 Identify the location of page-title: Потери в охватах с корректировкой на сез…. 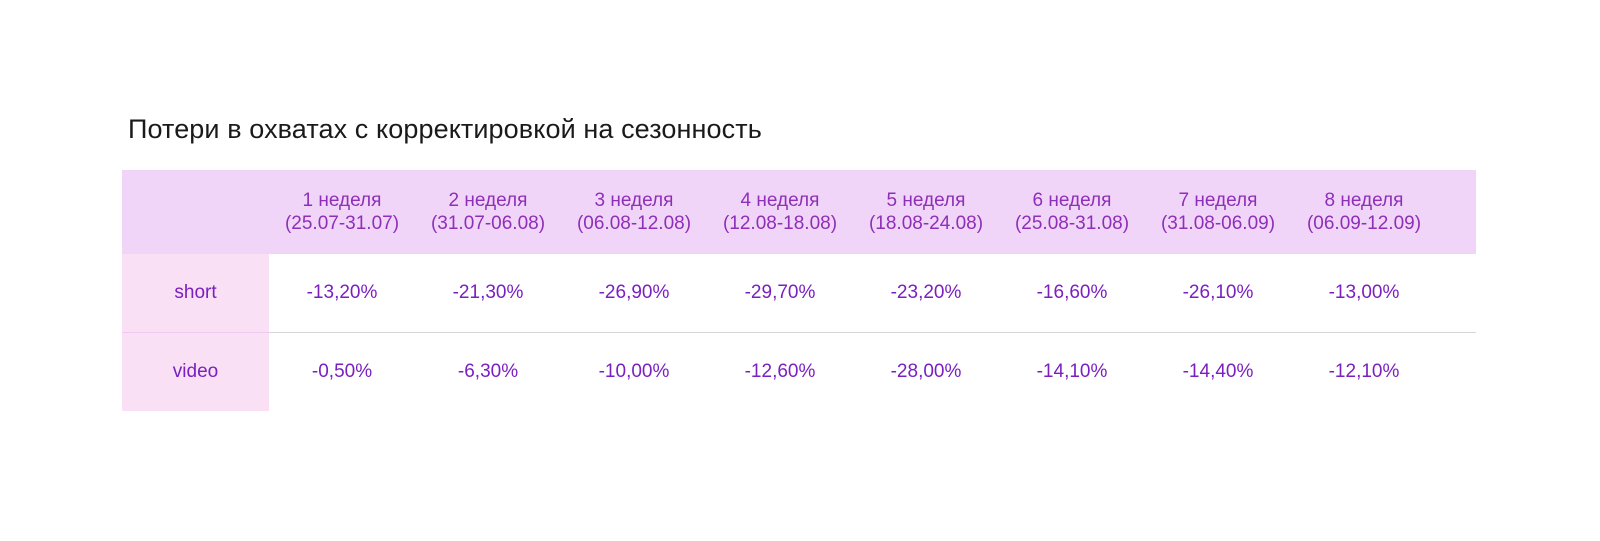
(445, 129).